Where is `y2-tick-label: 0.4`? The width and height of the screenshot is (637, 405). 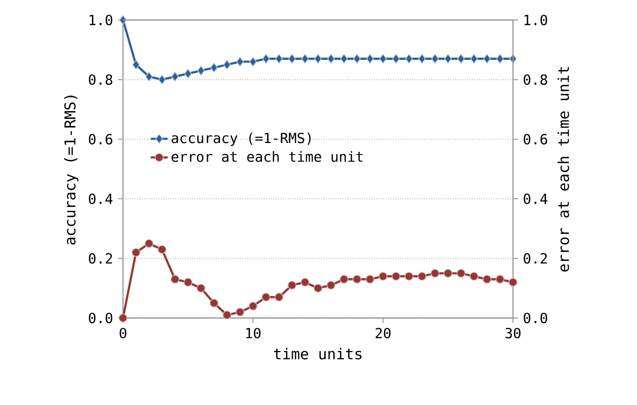
y2-tick-label: 0.4 is located at coordinates (536, 199).